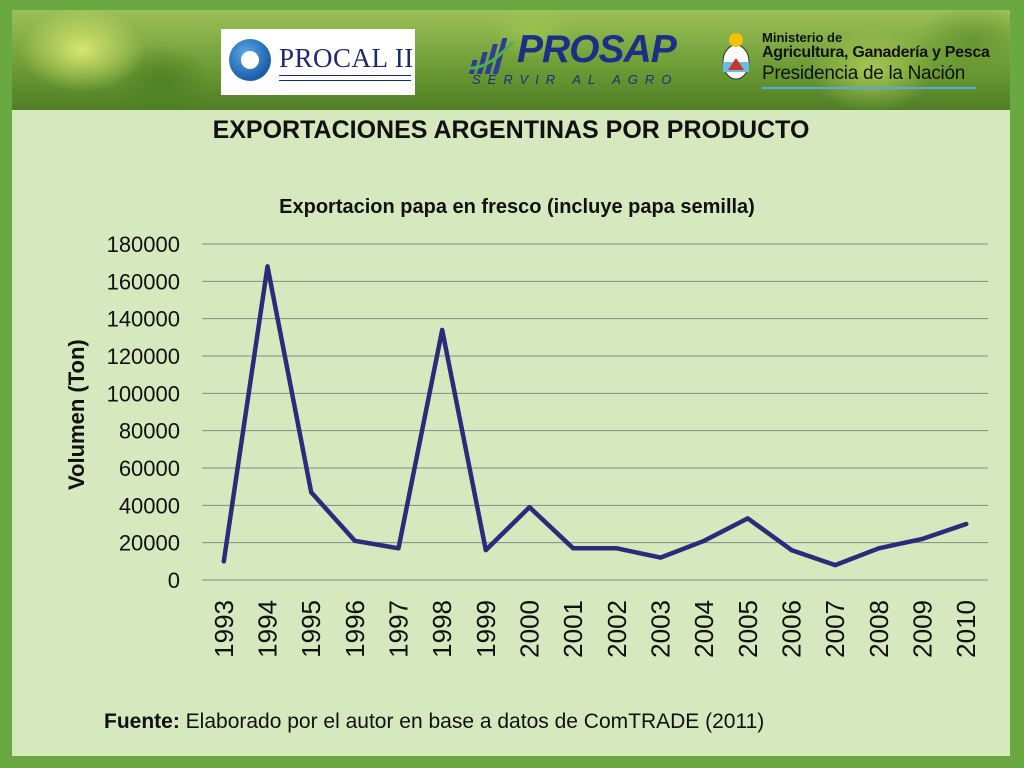 Image resolution: width=1024 pixels, height=768 pixels. Describe the element at coordinates (250, 60) in the screenshot. I see `procal-emblem-icon` at that location.